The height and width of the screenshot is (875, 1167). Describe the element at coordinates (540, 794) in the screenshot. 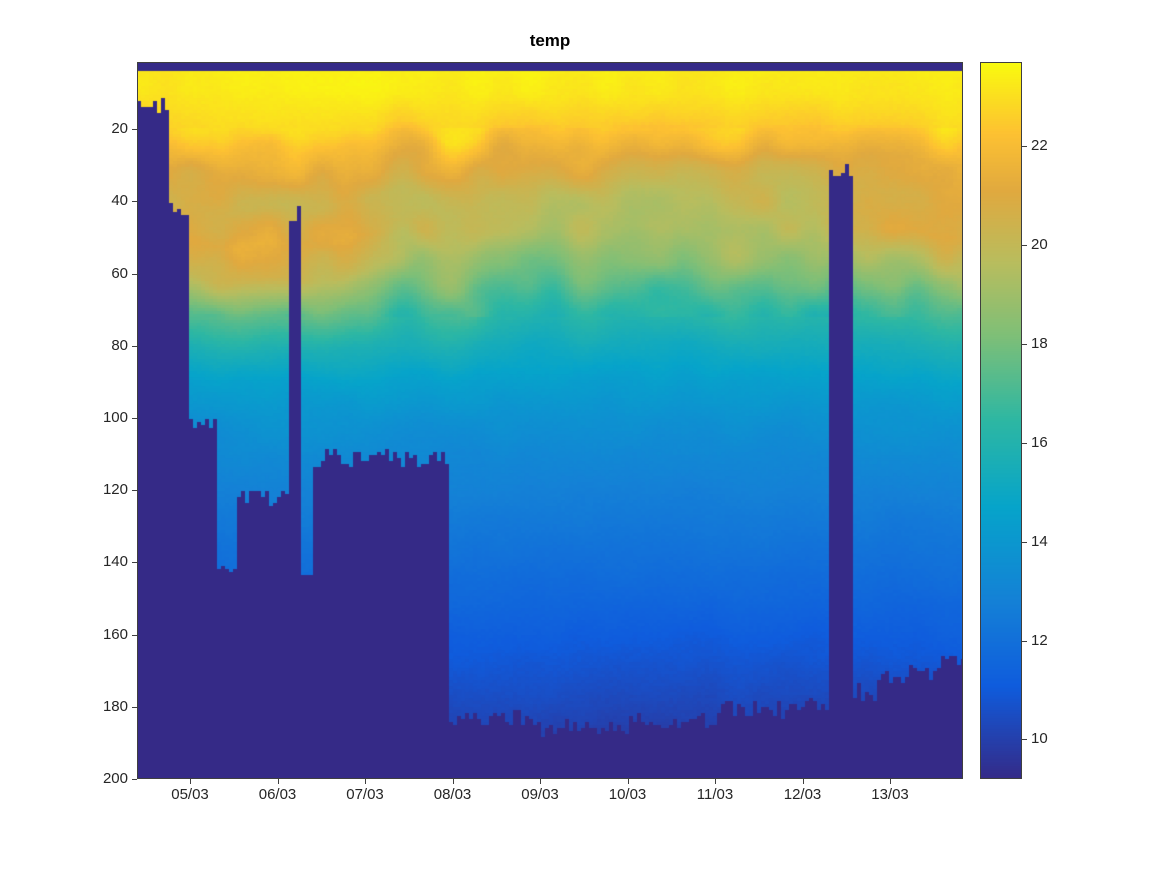

I see `x-tick-label: 09/03` at that location.